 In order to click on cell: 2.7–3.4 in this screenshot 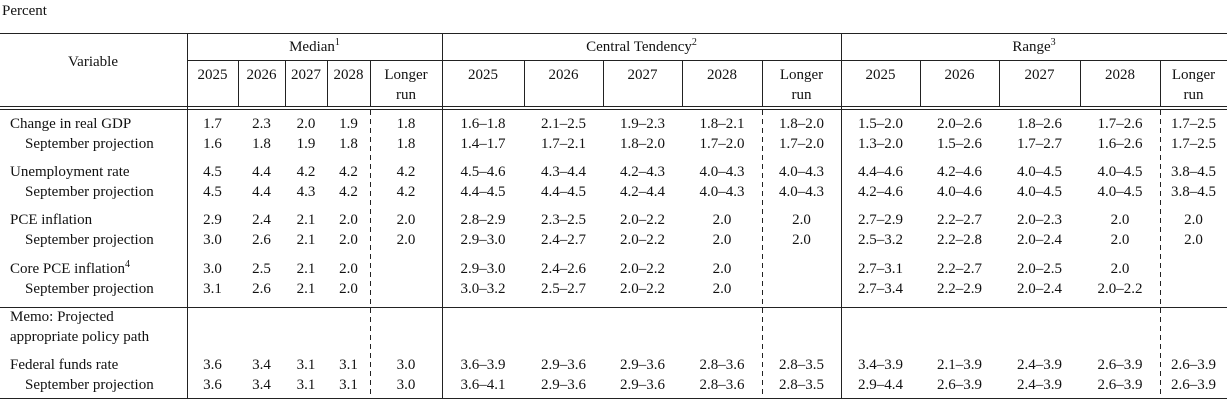, I will do `click(880, 289)`.